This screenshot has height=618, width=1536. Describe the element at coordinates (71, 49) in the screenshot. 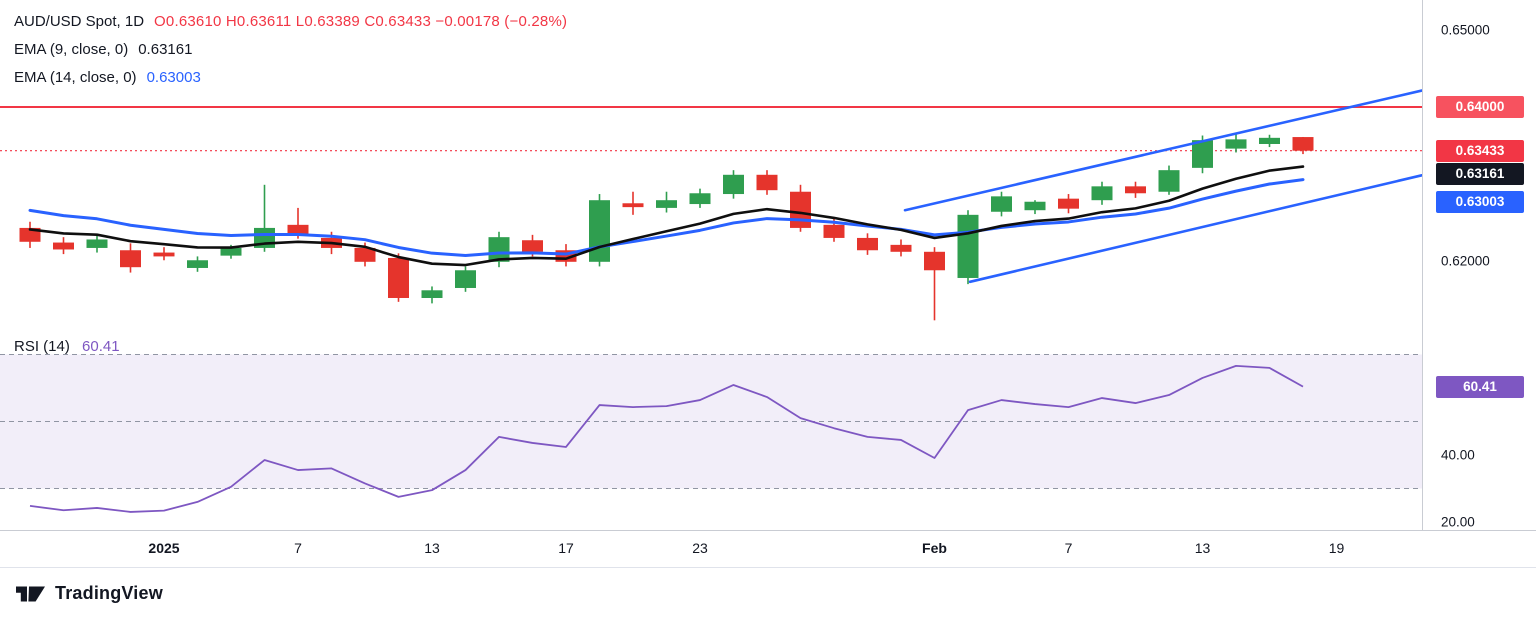

I see `ema9-label: EMA (9, close, 0)` at that location.